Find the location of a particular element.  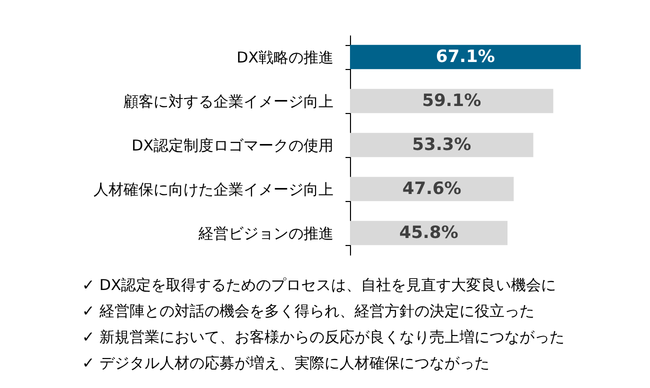

y-tick-label: 人材確保に向けた企業イメージ向上 is located at coordinates (214, 189).